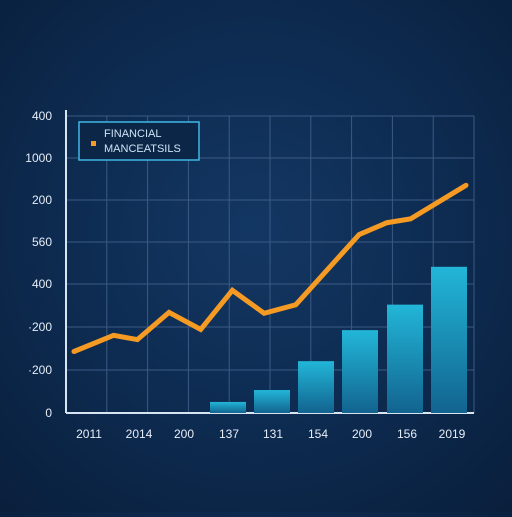 Image resolution: width=512 pixels, height=517 pixels. What do you see at coordinates (132, 134) in the screenshot?
I see `legend-label-line1: FINANCIAL` at bounding box center [132, 134].